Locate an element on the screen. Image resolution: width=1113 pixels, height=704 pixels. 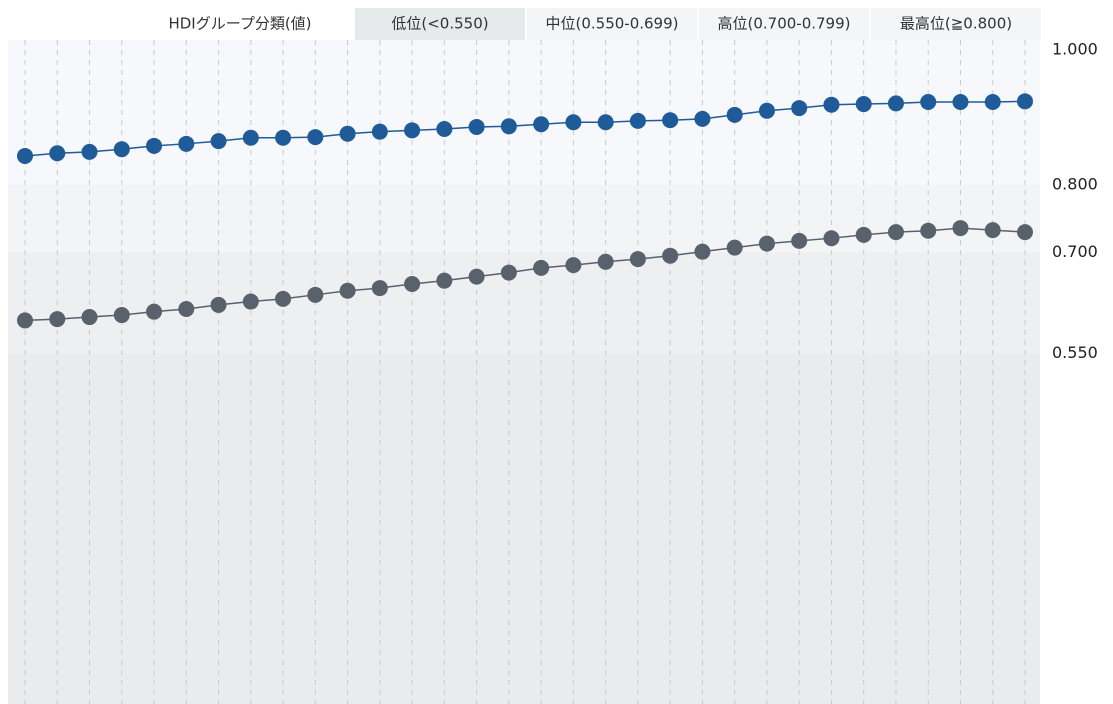
legend-label: 最高位(≧0.800) is located at coordinates (956, 24).